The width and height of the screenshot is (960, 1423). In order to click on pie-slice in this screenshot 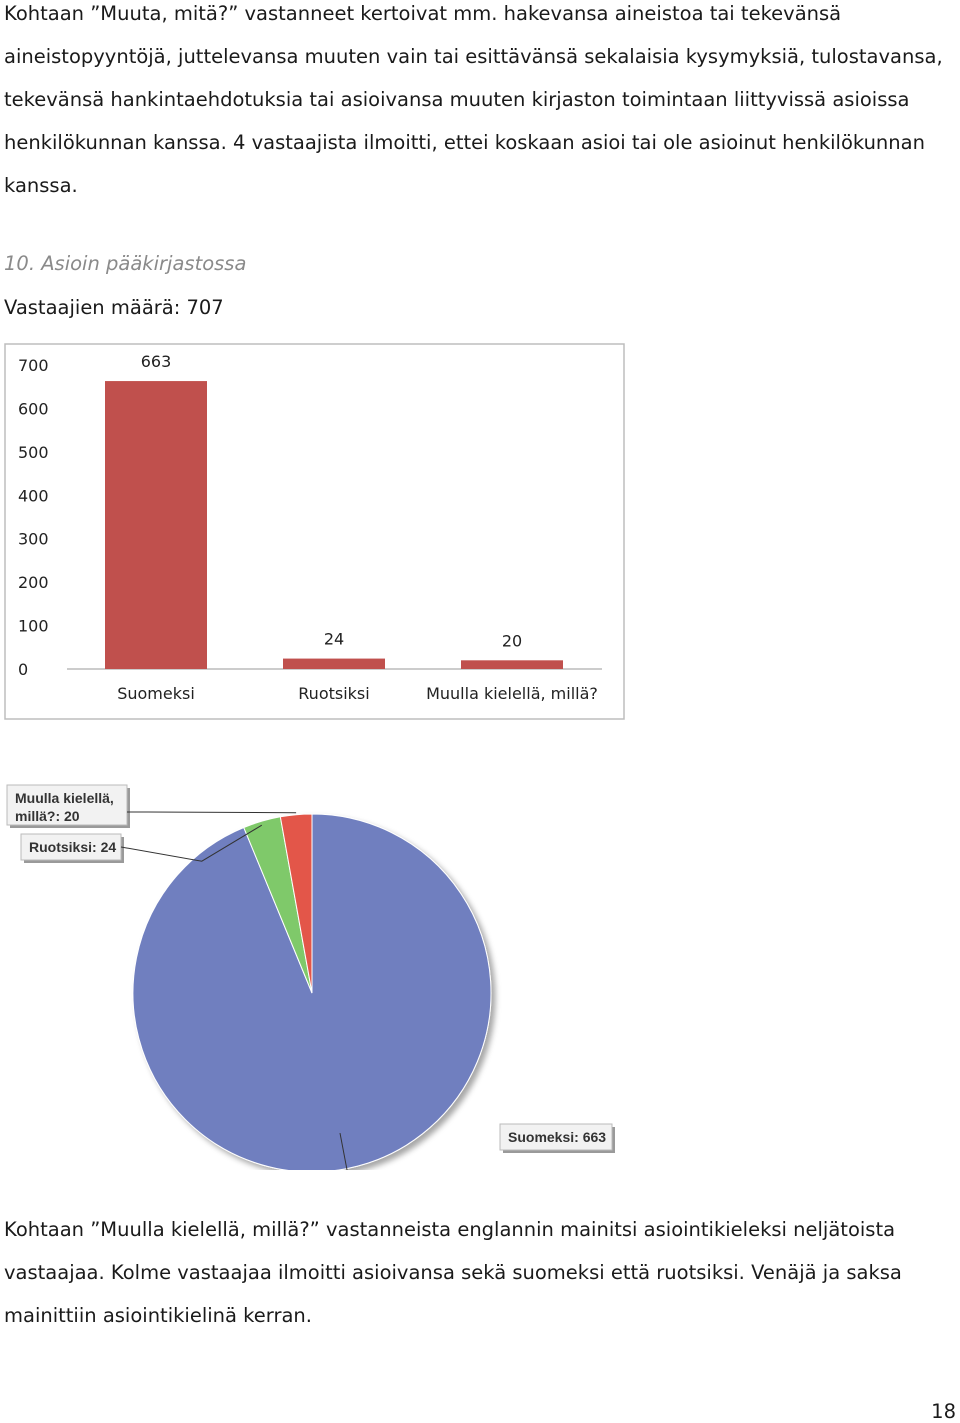, I will do `click(296, 903)`.